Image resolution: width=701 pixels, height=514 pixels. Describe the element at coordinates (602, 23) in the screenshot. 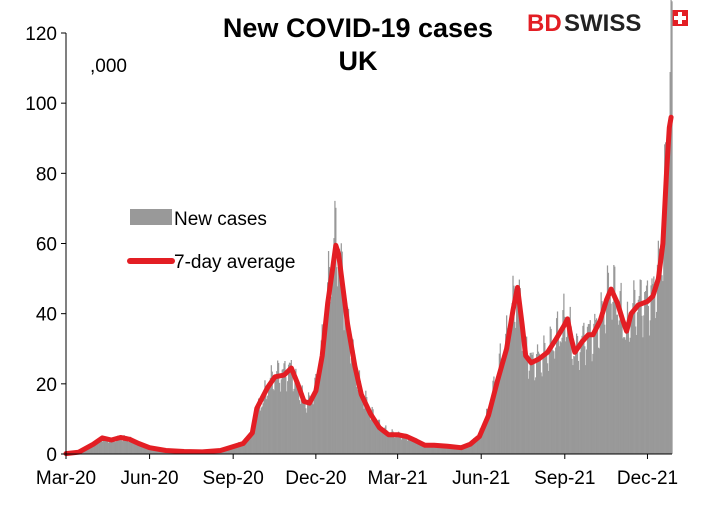

I see `logo-text-swiss: SWISS` at that location.